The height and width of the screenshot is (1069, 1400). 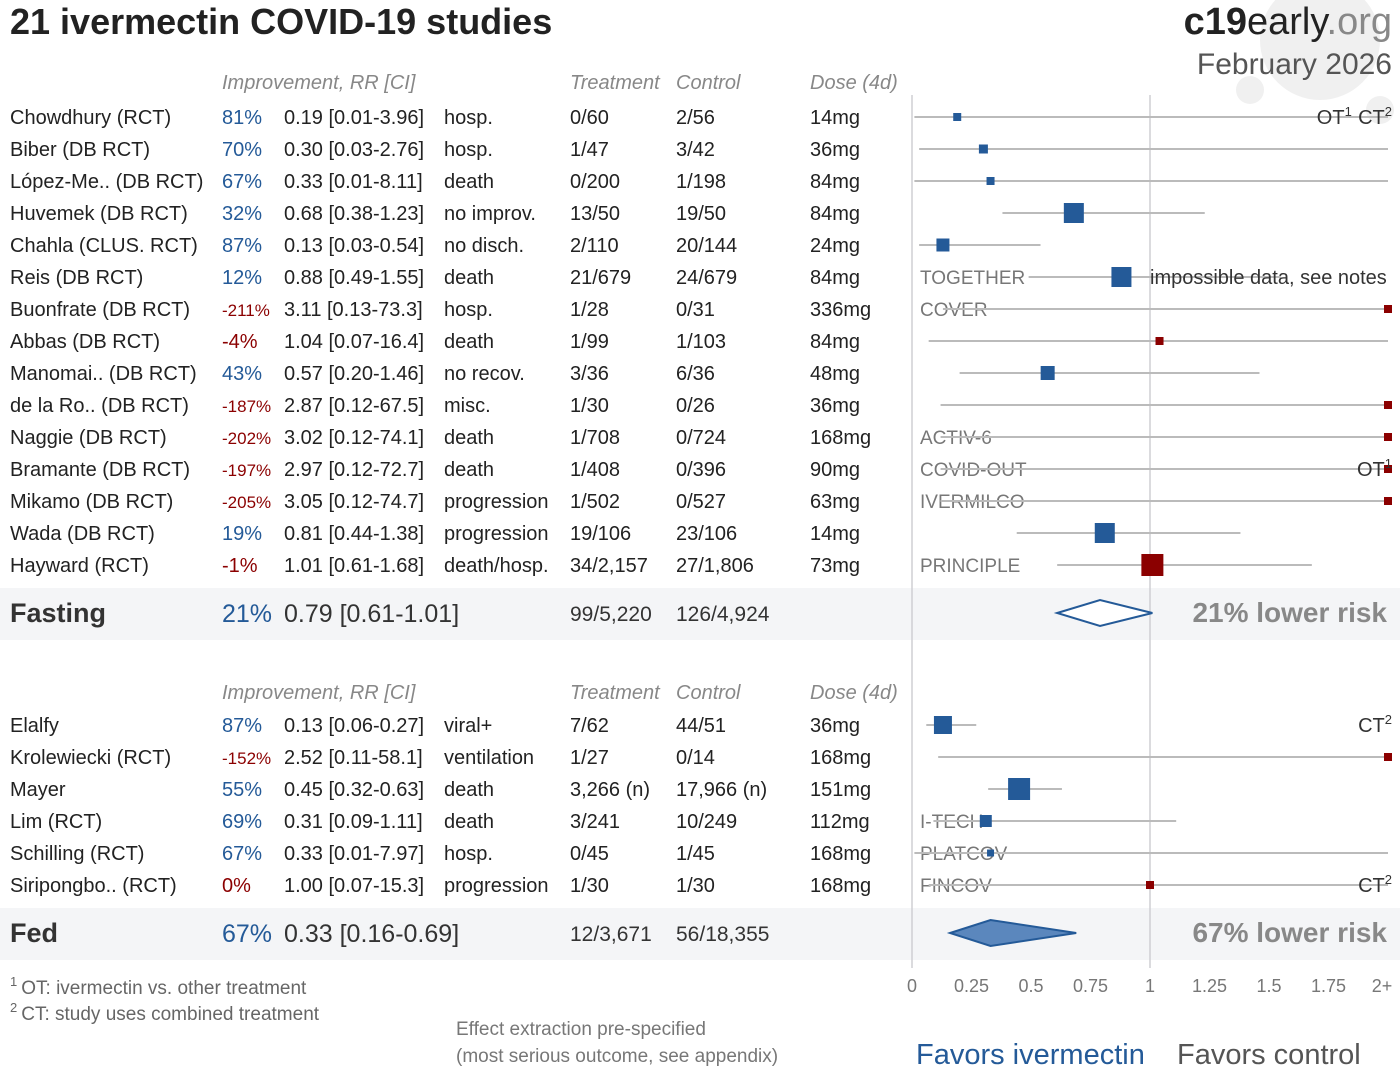 I want to click on summary-result: 67% lower risk, so click(x=1289, y=932).